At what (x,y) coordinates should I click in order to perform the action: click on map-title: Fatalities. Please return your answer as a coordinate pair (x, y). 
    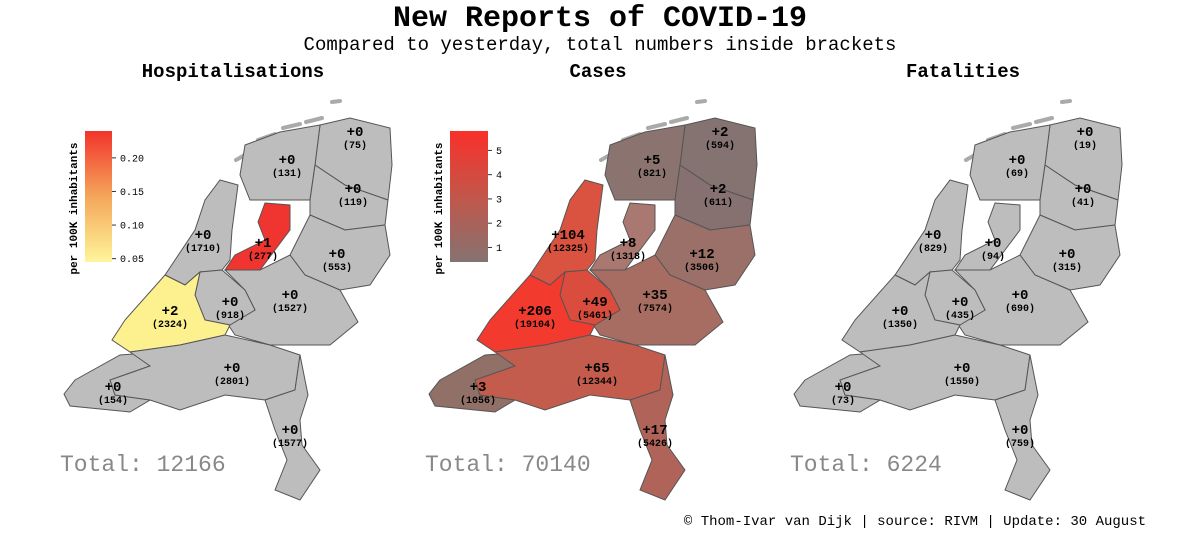
    Looking at the image, I should click on (963, 72).